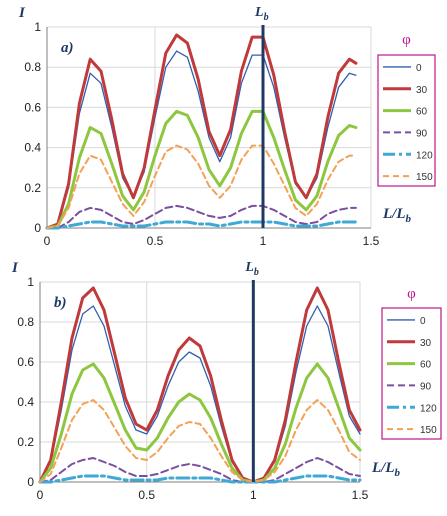 This screenshot has height=516, width=447. What do you see at coordinates (60, 303) in the screenshot?
I see `panel-label: b)` at bounding box center [60, 303].